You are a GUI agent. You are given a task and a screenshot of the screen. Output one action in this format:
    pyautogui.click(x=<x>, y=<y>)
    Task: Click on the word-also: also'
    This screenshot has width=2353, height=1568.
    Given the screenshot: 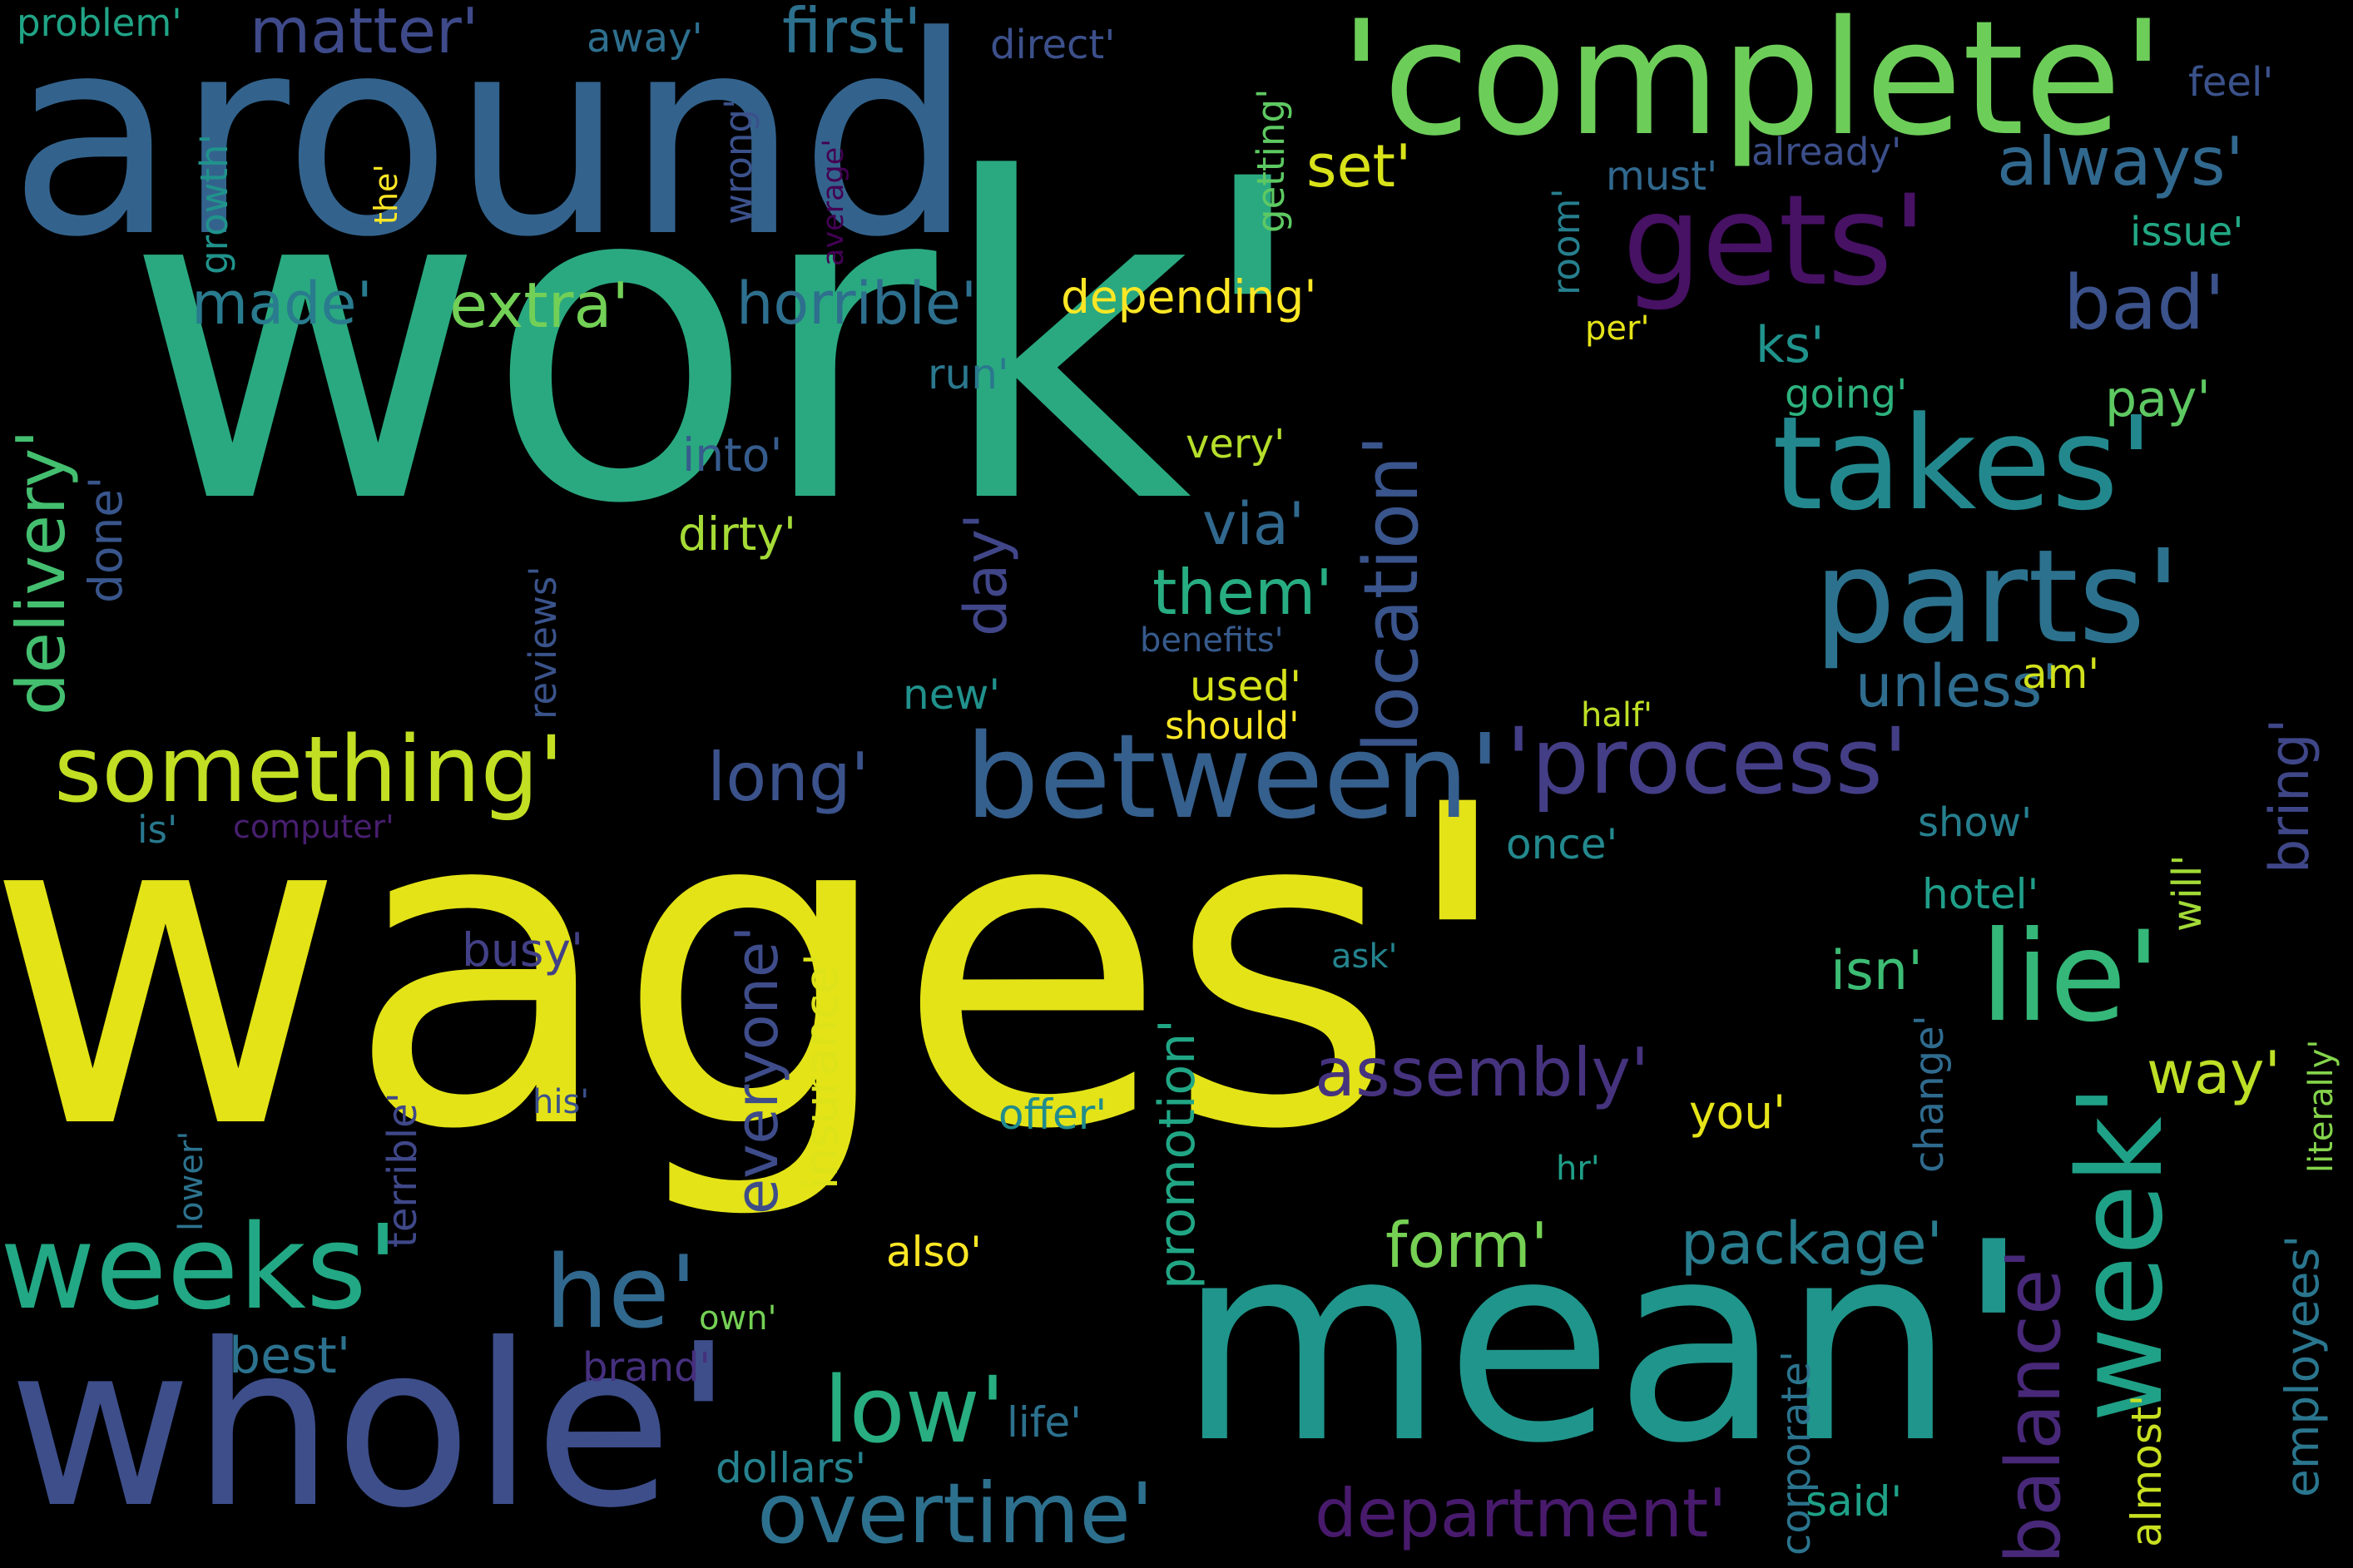 What is the action you would take?
    pyautogui.click(x=934, y=1252)
    